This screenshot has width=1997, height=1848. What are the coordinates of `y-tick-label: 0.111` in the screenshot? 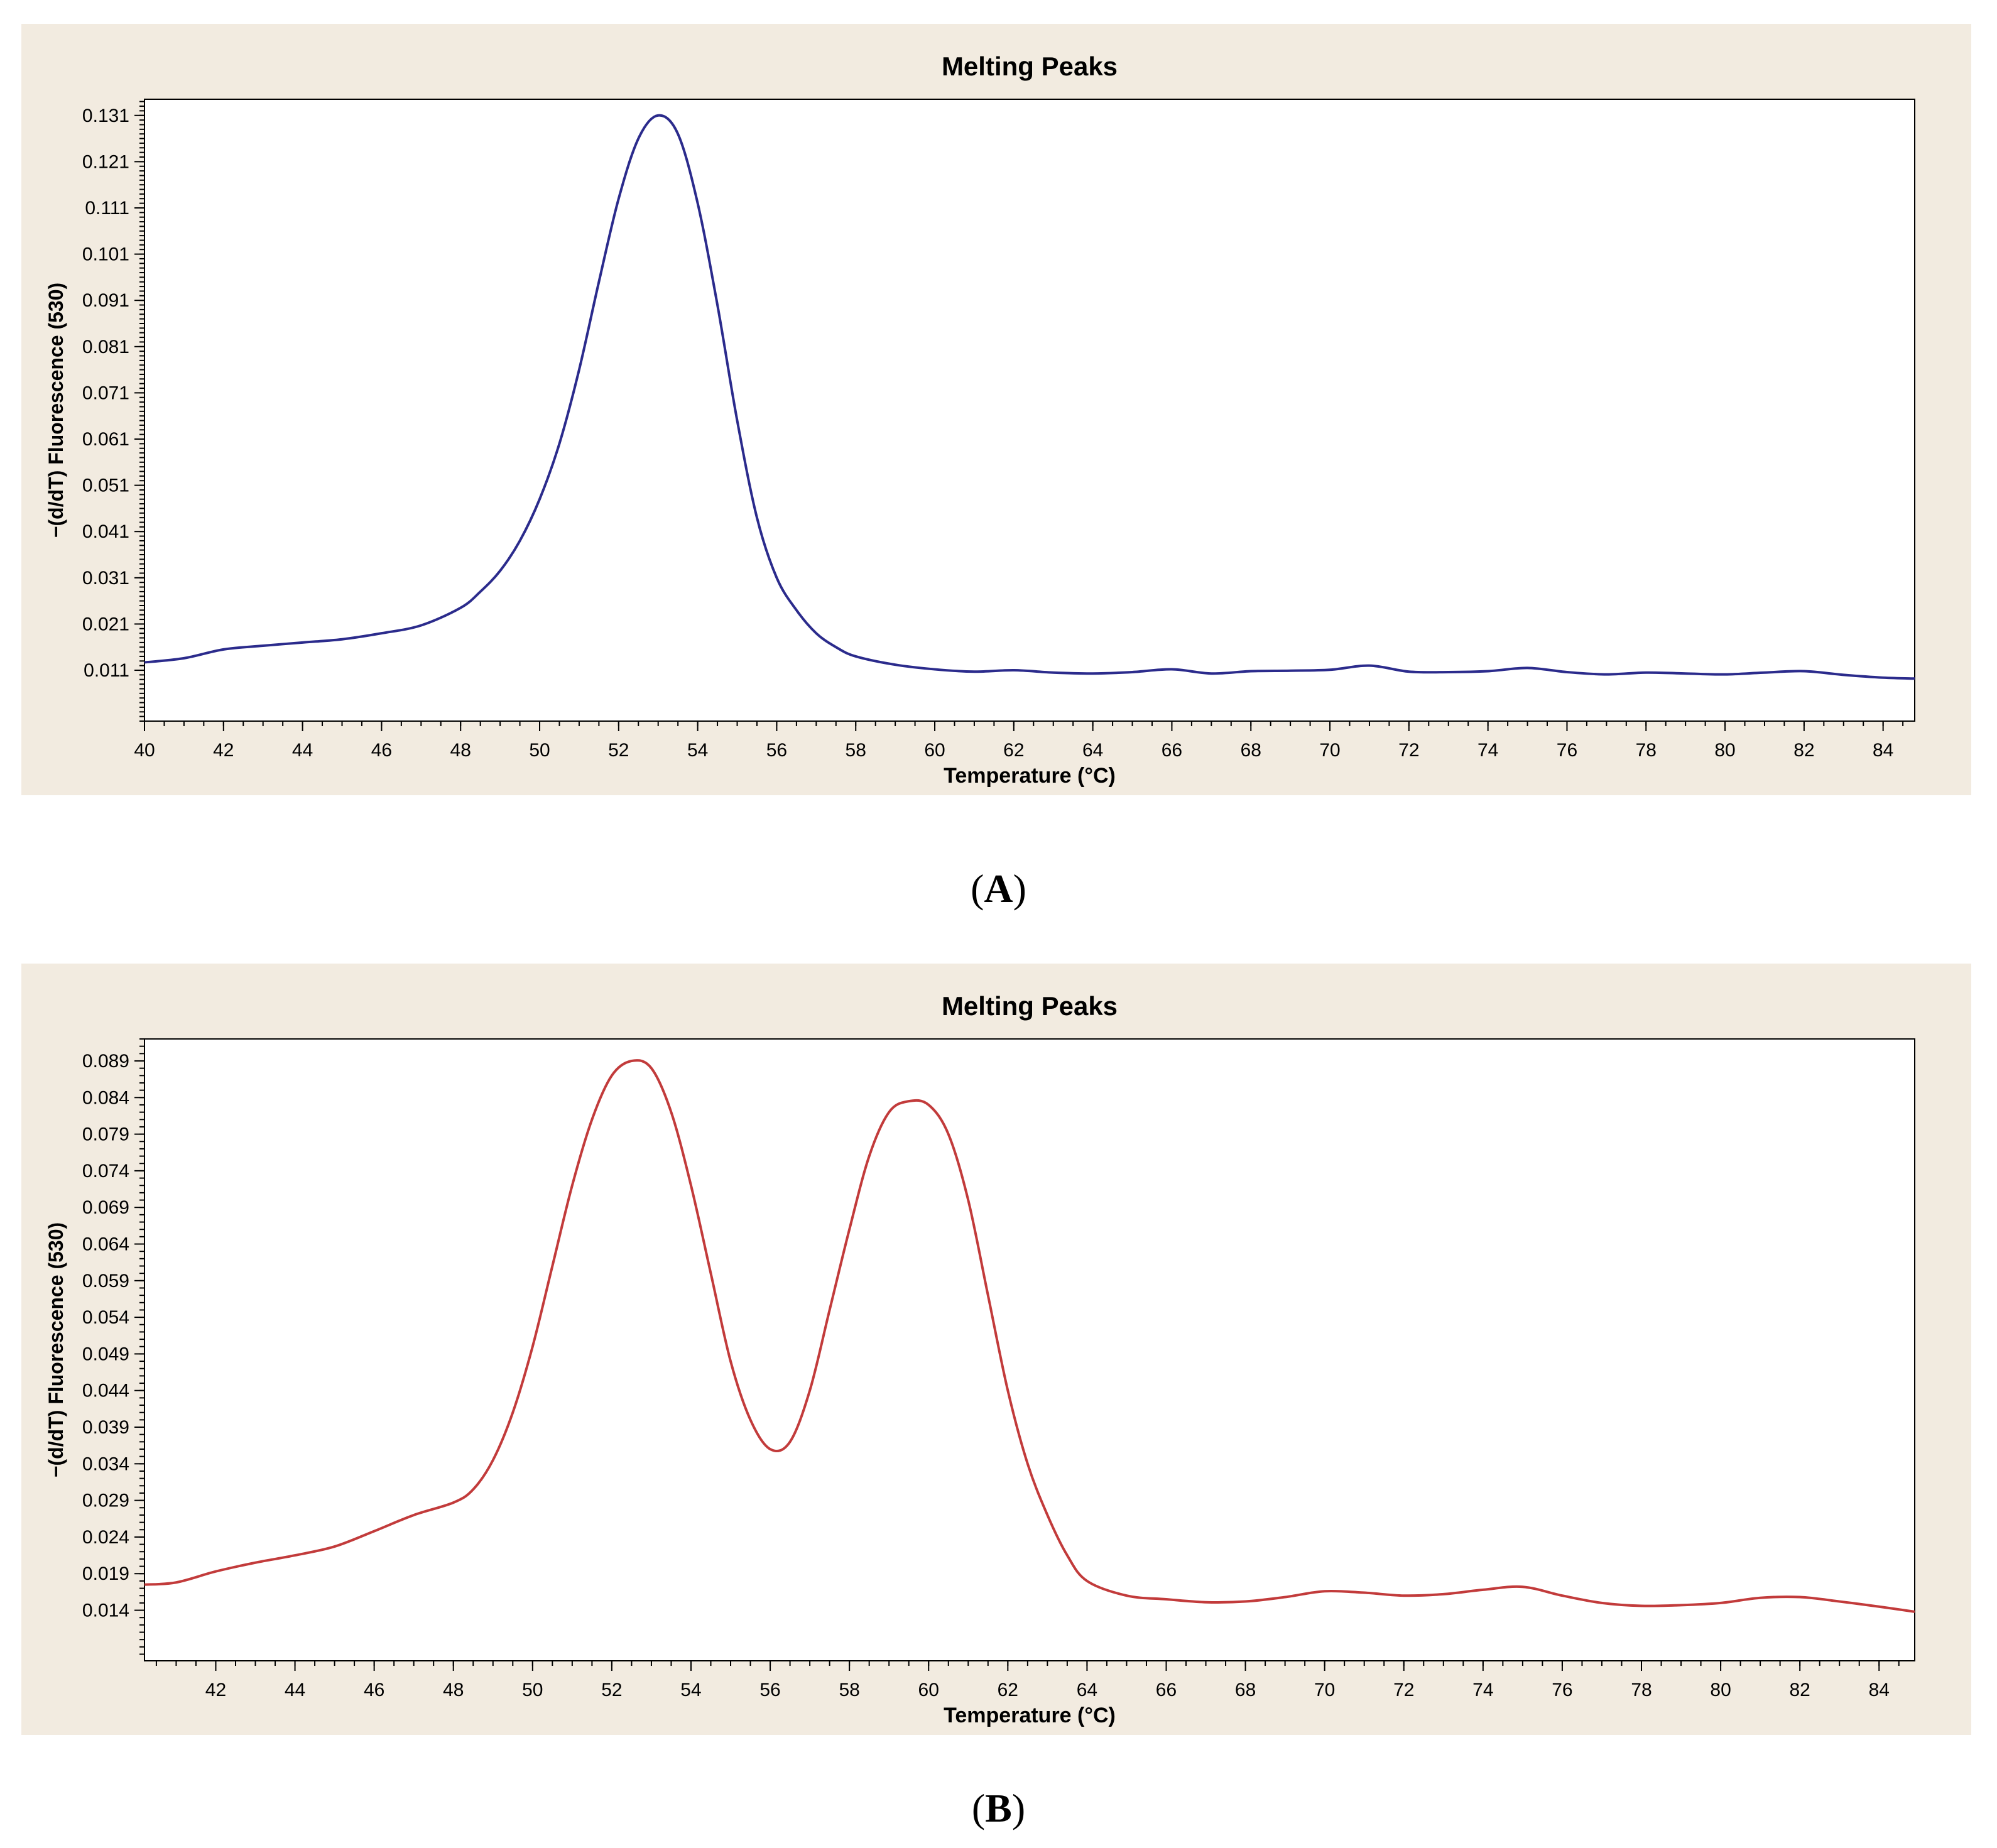 It's located at (107, 209).